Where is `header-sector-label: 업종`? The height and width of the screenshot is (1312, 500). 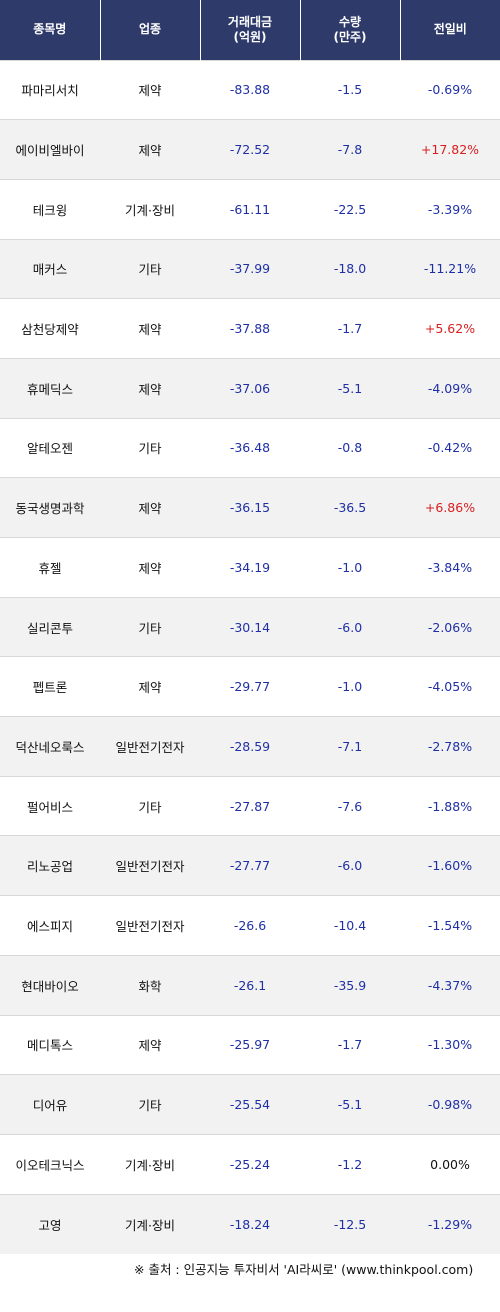
header-sector-label: 업종 is located at coordinates (150, 29).